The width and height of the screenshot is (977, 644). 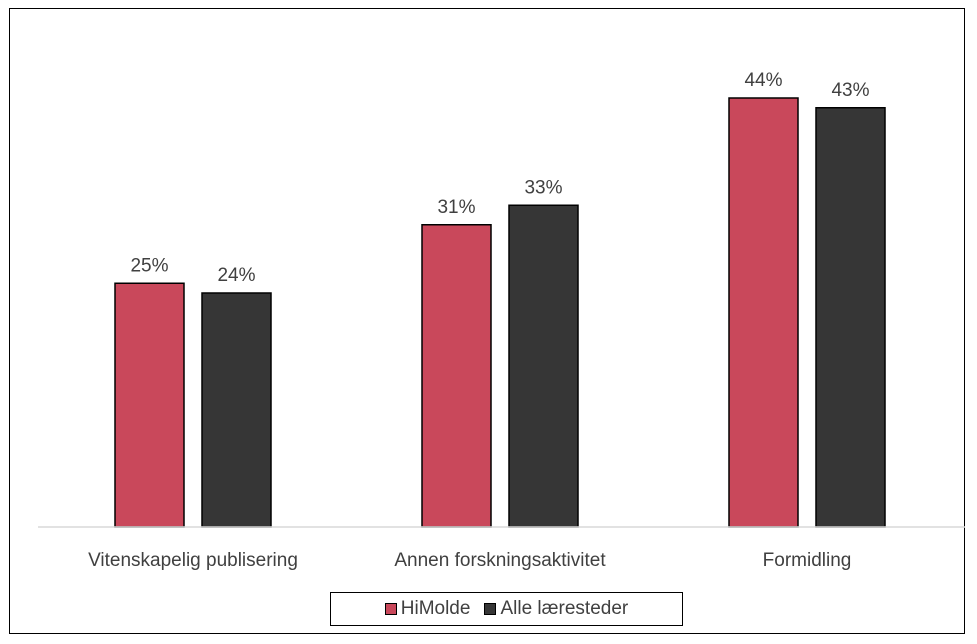 I want to click on legend-item-alle-laeresteder: Alle læresteder, so click(x=556, y=609).